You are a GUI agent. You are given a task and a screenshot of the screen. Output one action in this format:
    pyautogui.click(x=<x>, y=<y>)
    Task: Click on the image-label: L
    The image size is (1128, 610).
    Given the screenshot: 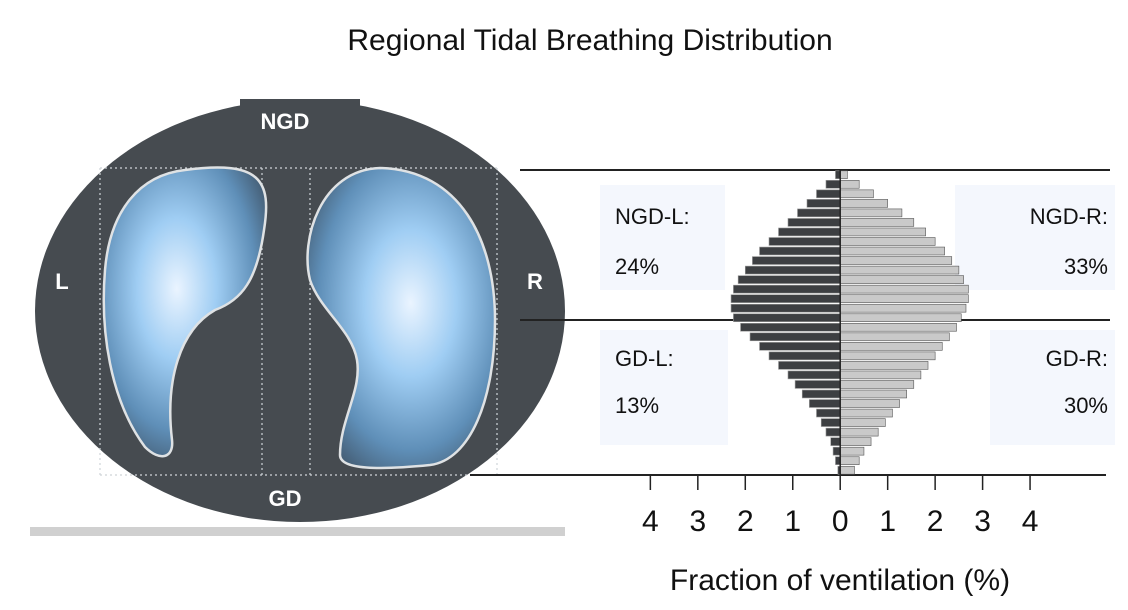 What is the action you would take?
    pyautogui.click(x=61, y=281)
    